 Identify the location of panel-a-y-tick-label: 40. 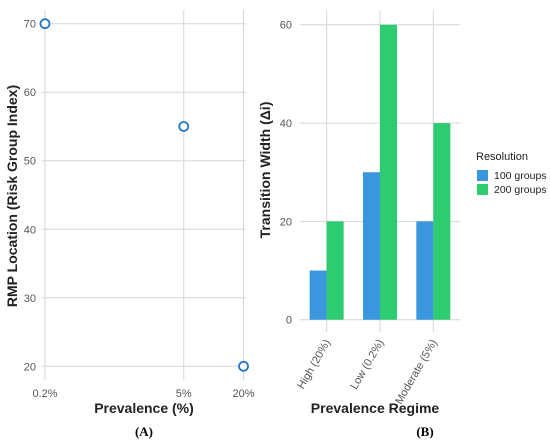
(30, 230).